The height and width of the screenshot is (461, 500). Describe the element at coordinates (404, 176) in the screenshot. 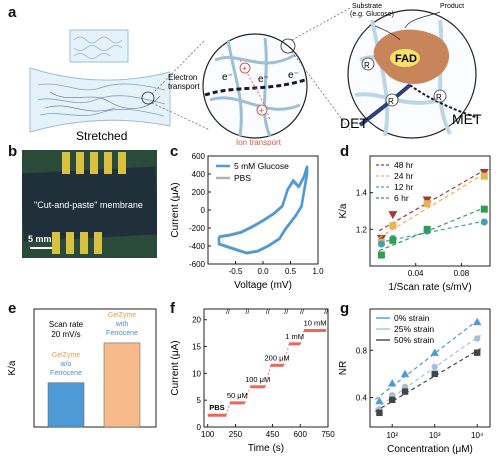

I see `legend-label: 24 hr` at that location.